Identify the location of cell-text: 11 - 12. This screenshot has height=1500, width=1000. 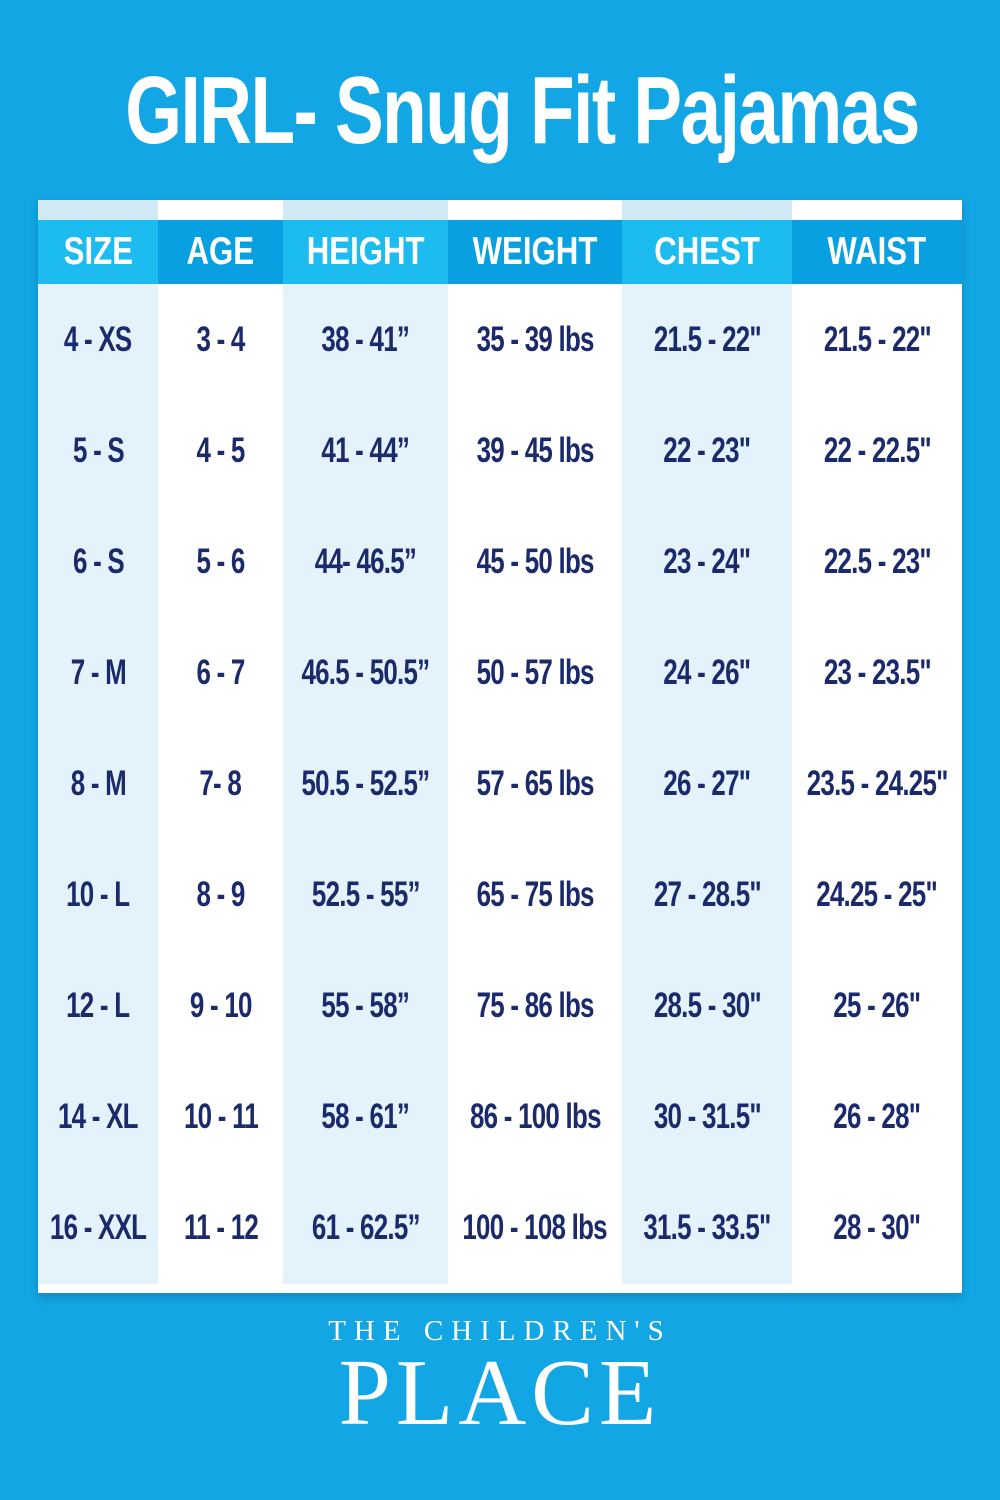
(221, 1228).